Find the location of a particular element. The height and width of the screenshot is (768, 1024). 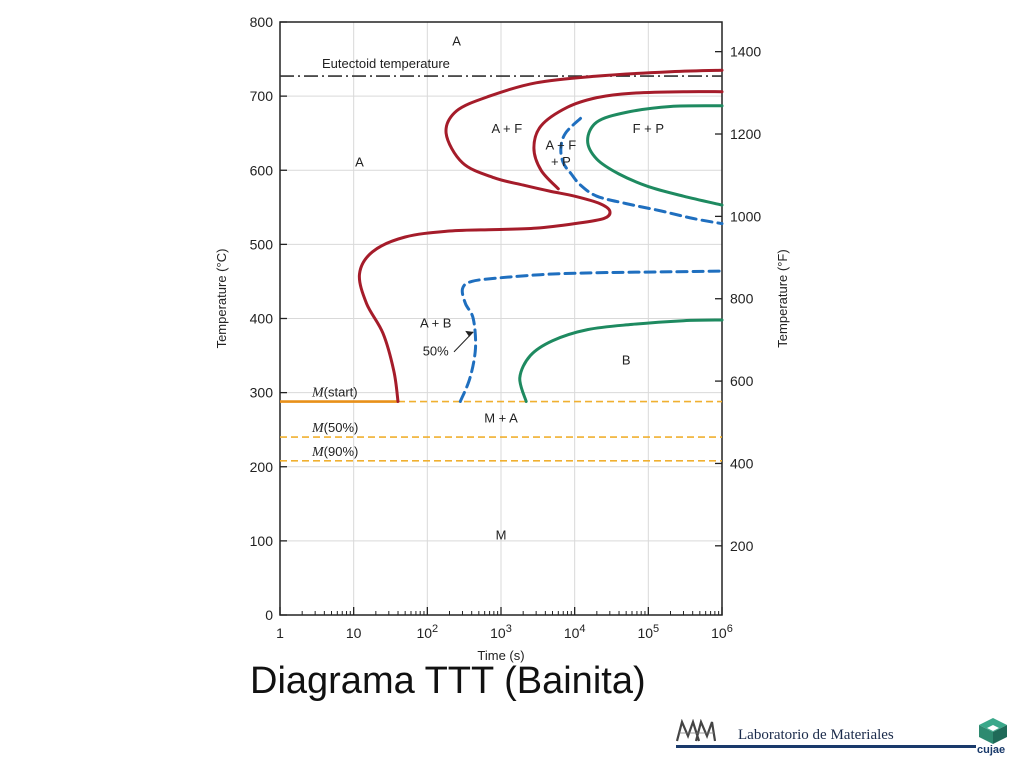

y-tick-label: 200 is located at coordinates (262, 467).